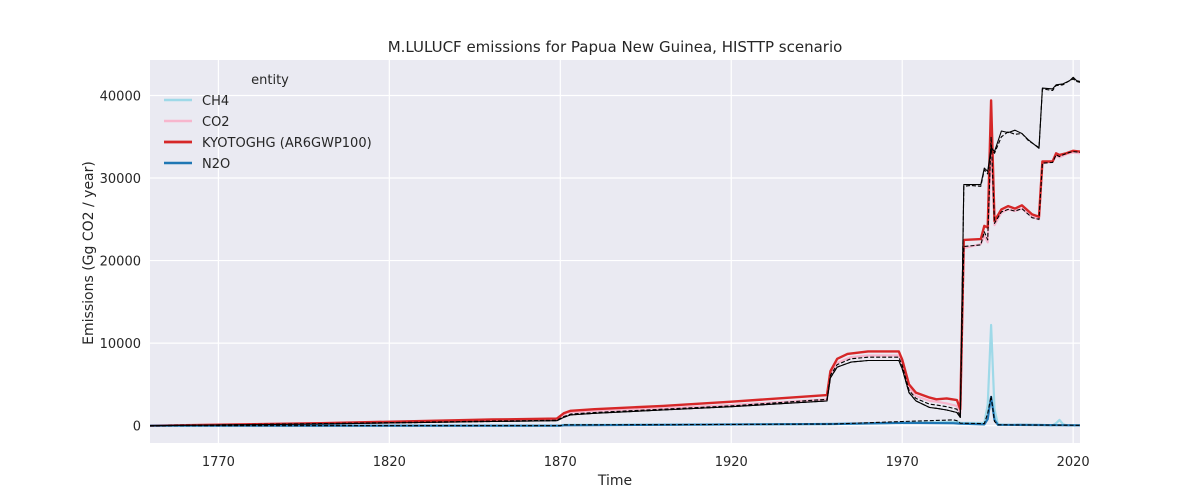  What do you see at coordinates (120, 344) in the screenshot?
I see `y-tick-label: 10000` at bounding box center [120, 344].